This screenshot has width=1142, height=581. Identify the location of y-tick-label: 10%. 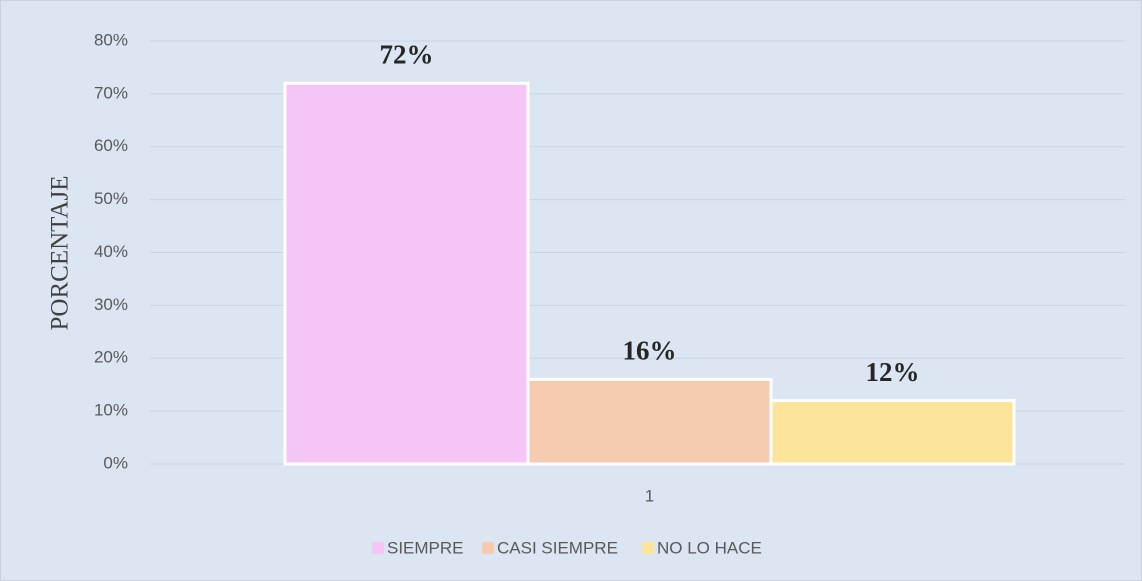
(111, 410).